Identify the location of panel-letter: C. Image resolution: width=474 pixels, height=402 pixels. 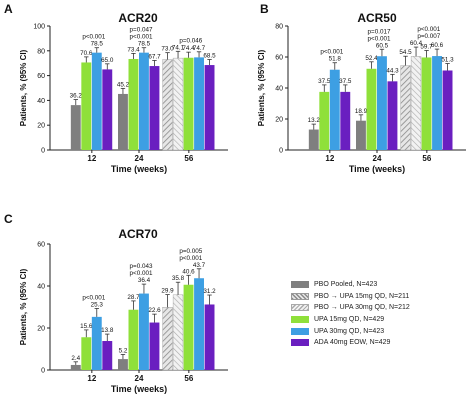
(8, 219).